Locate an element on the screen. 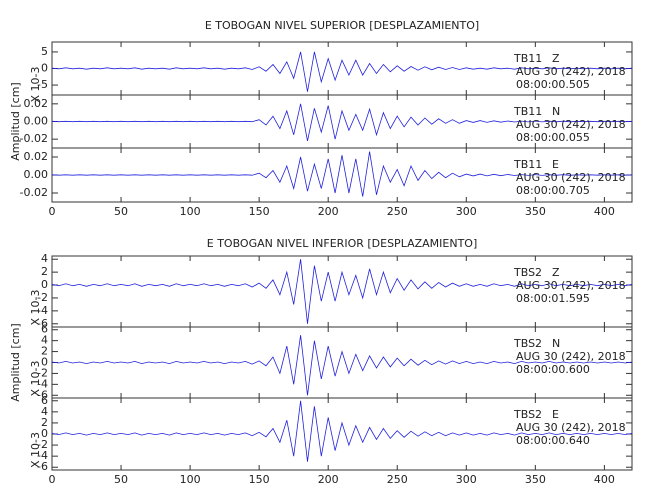 This screenshot has width=650, height=500. y-tick-label: 5 is located at coordinates (44, 51).